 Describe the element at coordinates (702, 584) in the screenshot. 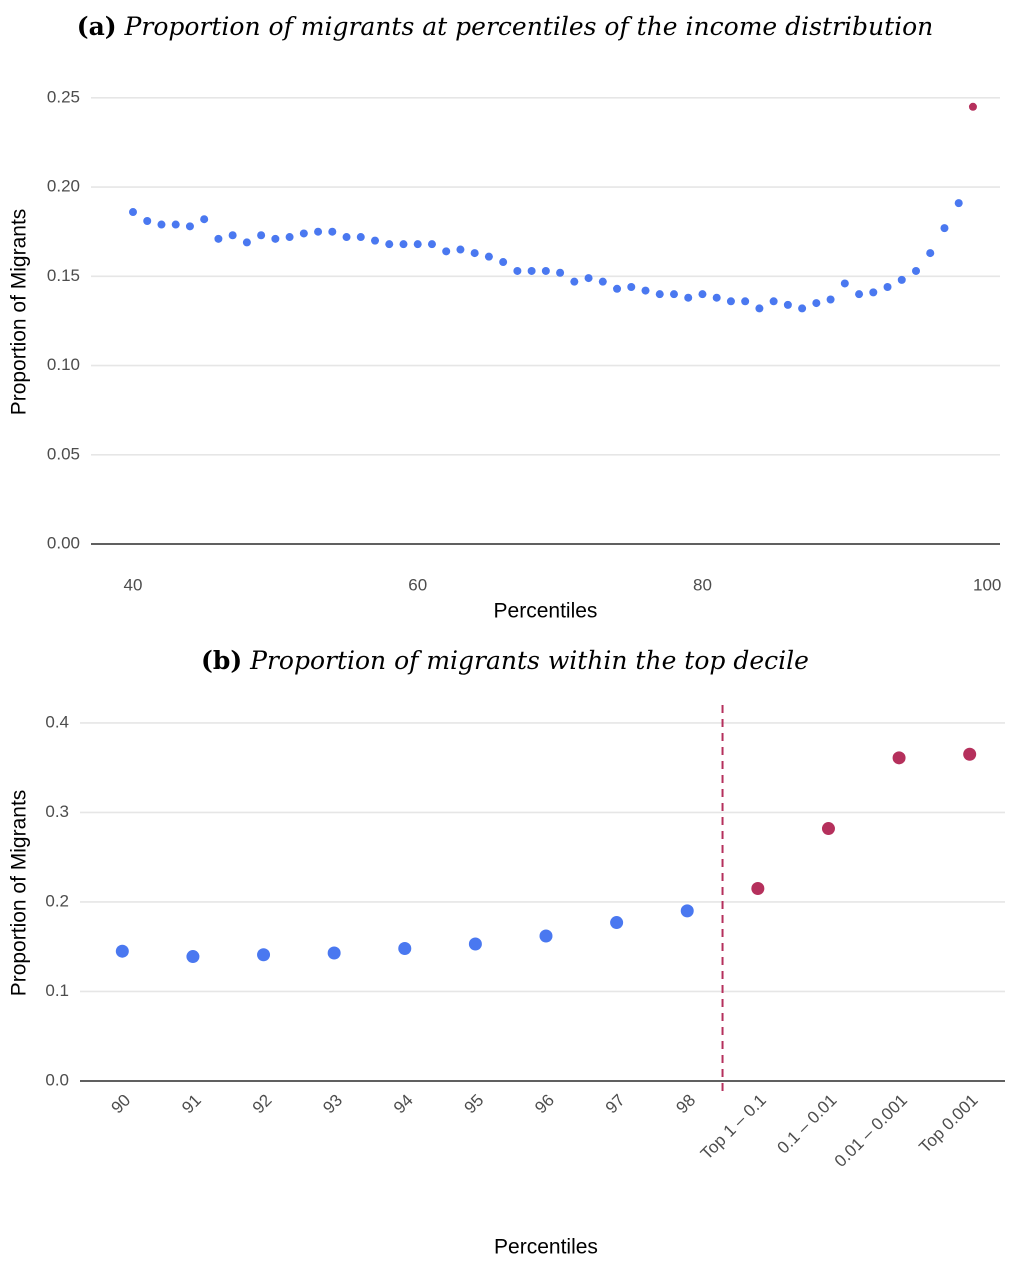

I see `x-tick-label: 80` at that location.